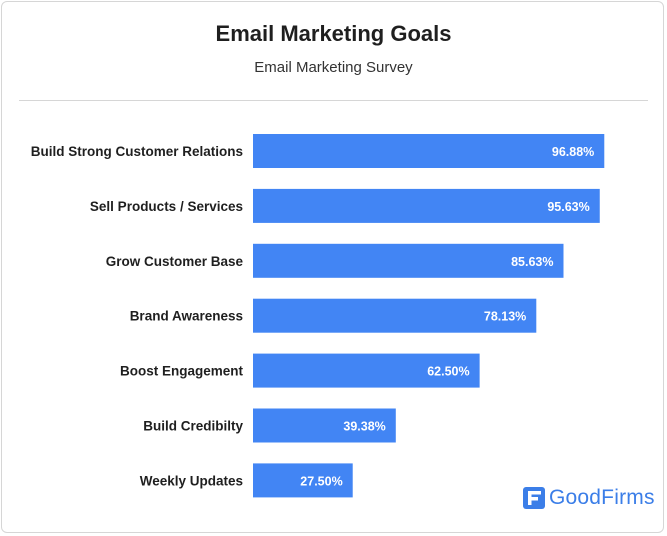 The image size is (667, 536). I want to click on chart-subtitle: Email Marketing Survey, so click(333, 67).